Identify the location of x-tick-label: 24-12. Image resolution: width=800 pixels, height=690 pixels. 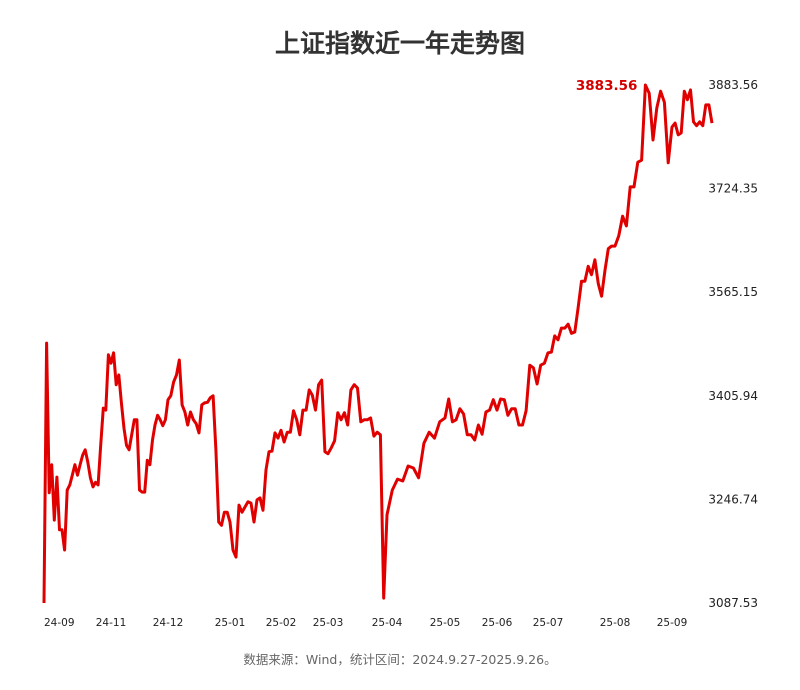
(168, 623).